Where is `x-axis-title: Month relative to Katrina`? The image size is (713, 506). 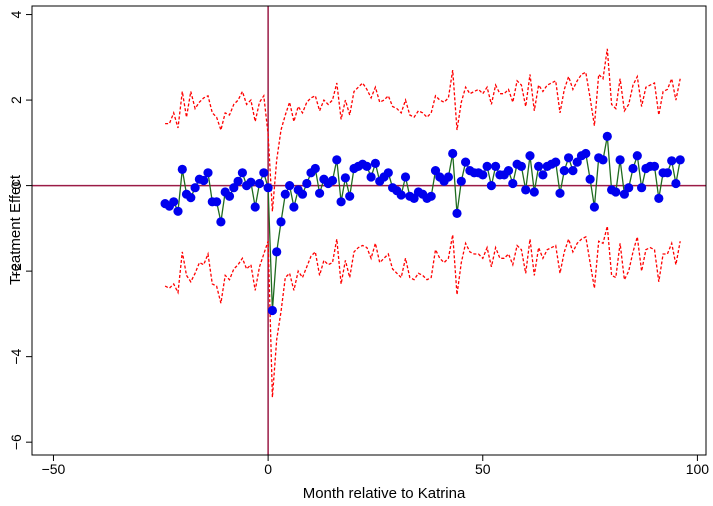 x-axis-title: Month relative to Katrina is located at coordinates (384, 493).